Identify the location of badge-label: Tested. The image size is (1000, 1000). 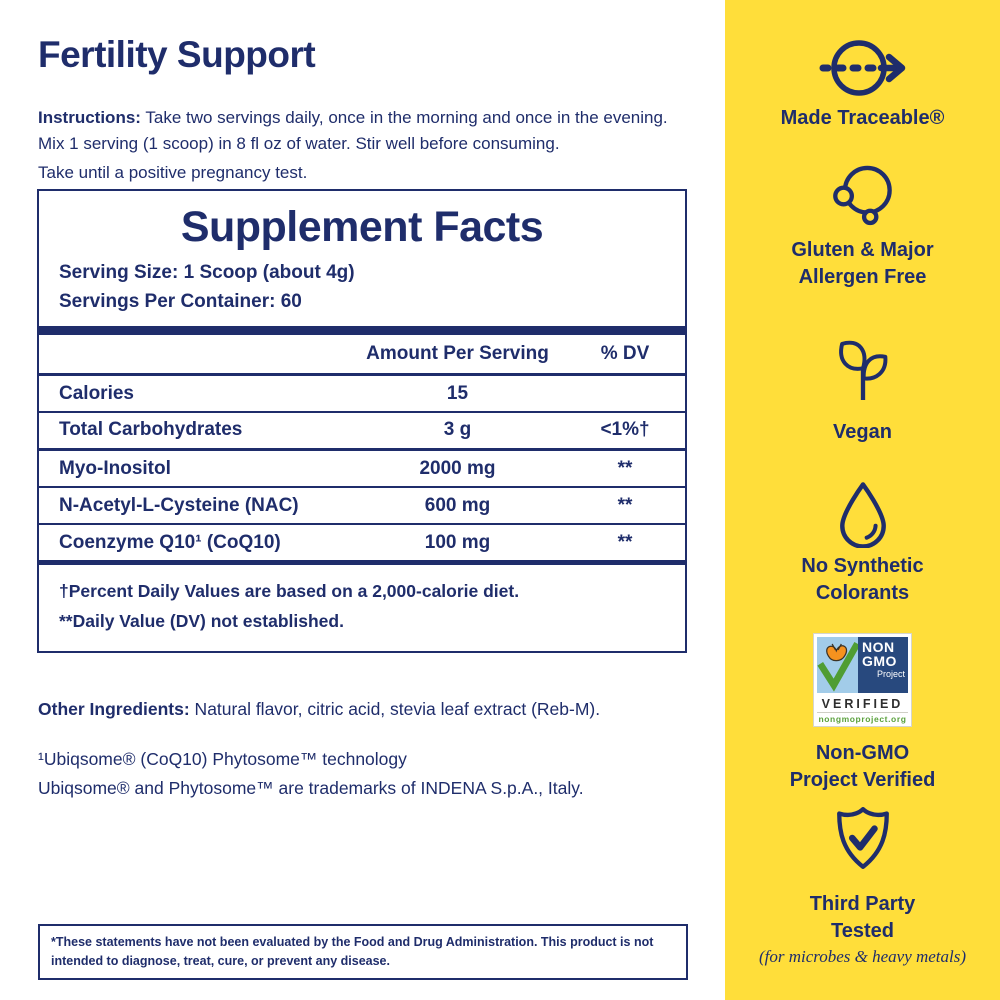
(862, 931).